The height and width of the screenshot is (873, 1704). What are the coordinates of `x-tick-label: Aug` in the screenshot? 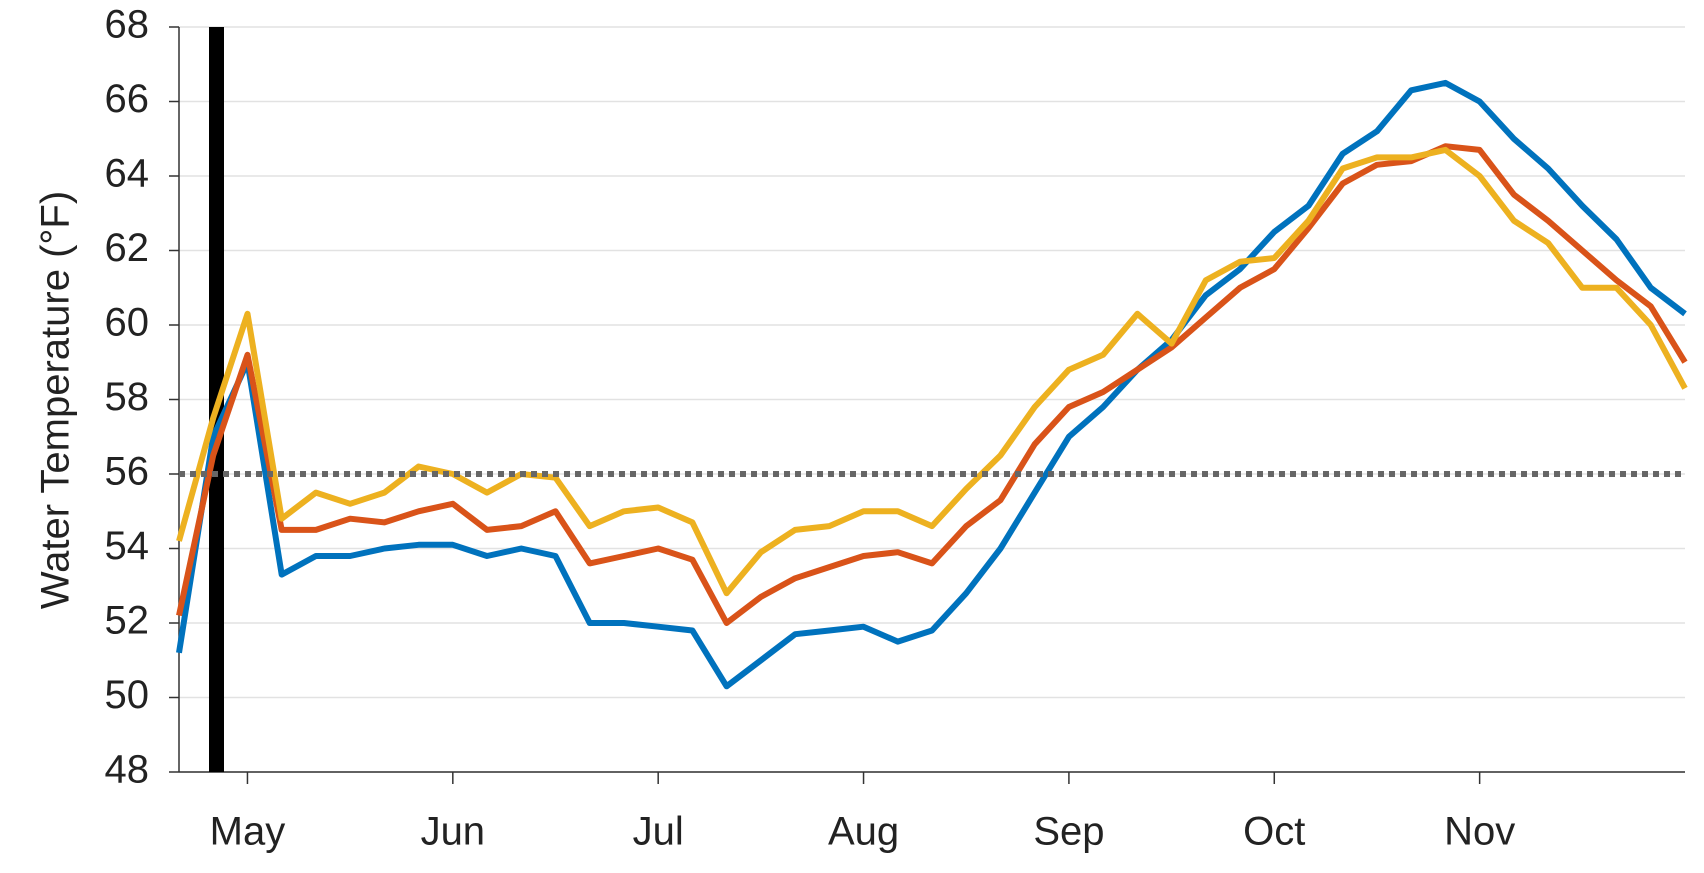 It's located at (863, 832).